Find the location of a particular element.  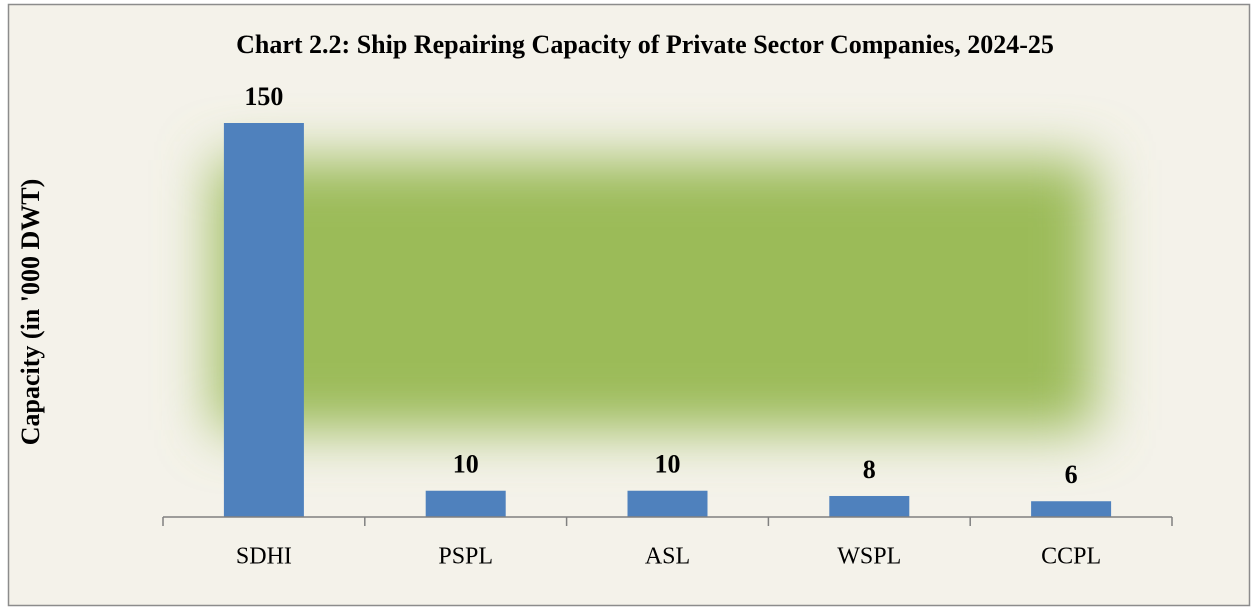

x-tick-label: SDHI is located at coordinates (264, 557).